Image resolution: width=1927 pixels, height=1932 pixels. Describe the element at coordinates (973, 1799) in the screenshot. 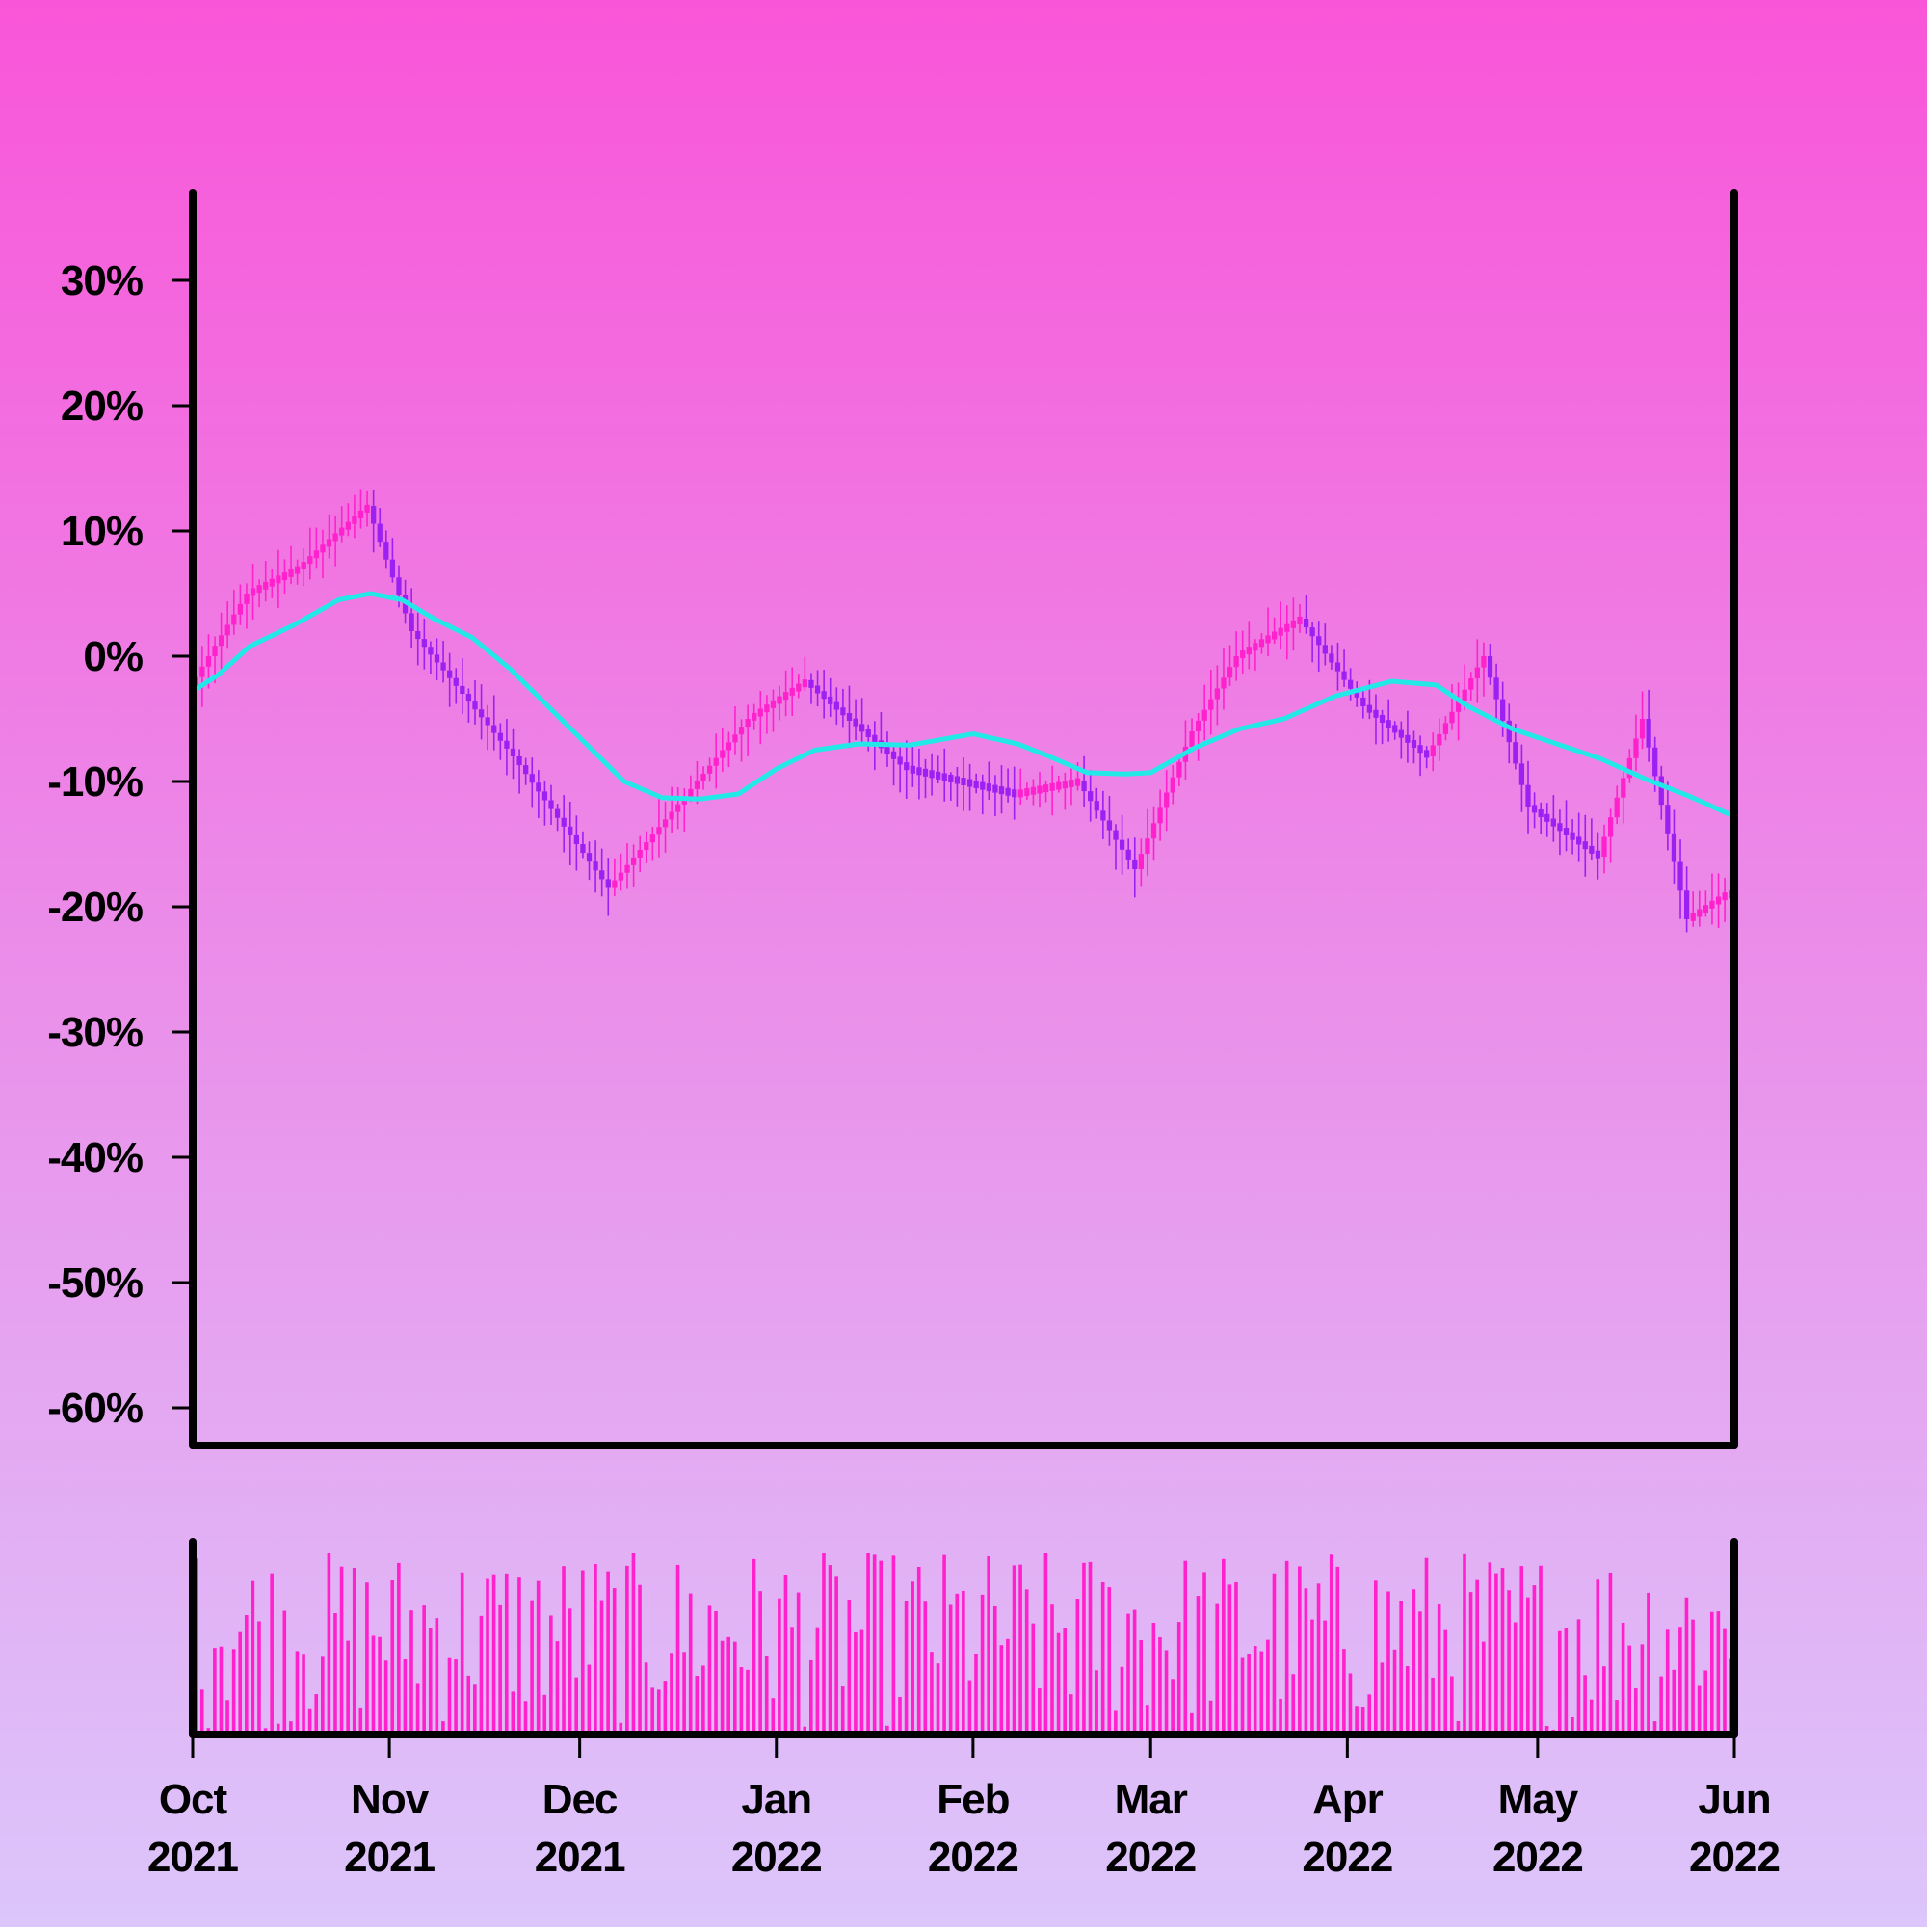

I see `x-tick-label-month: Feb` at that location.